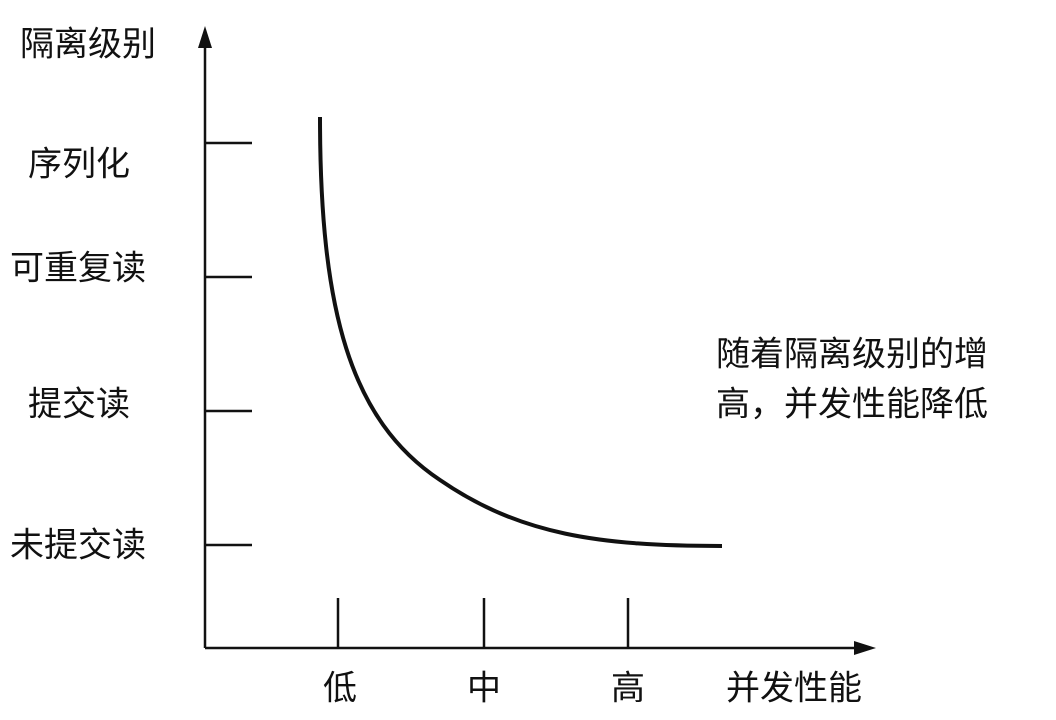 The height and width of the screenshot is (720, 1056). What do you see at coordinates (865, 648) in the screenshot?
I see `x-axis-arrow` at bounding box center [865, 648].